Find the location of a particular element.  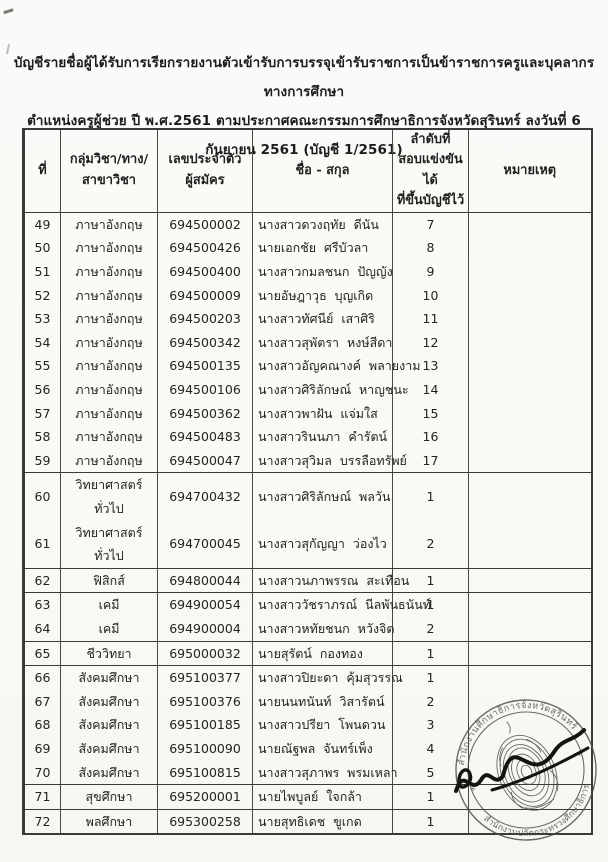

name-cell: นายเอกชัย ศรีบัวลา is located at coordinates (322, 248).